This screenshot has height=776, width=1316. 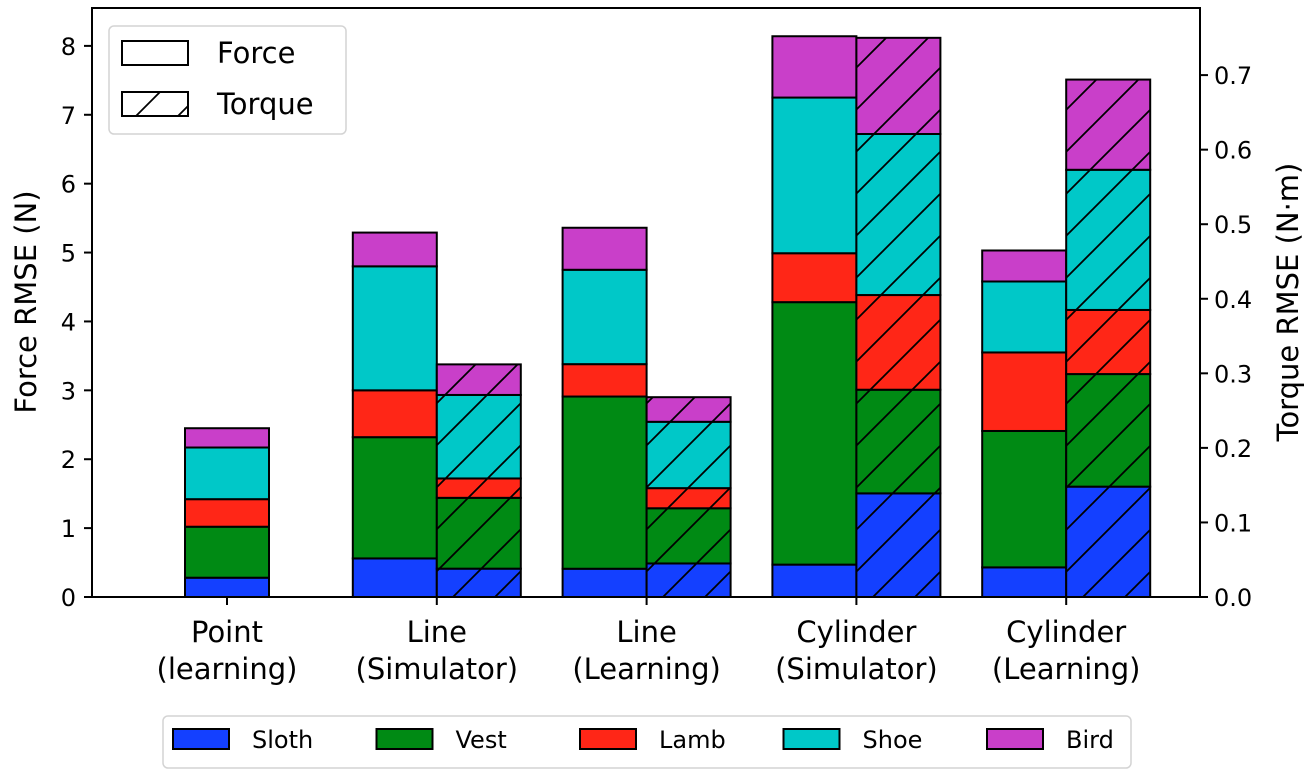 I want to click on x-tick-label: Point, so click(x=227, y=632).